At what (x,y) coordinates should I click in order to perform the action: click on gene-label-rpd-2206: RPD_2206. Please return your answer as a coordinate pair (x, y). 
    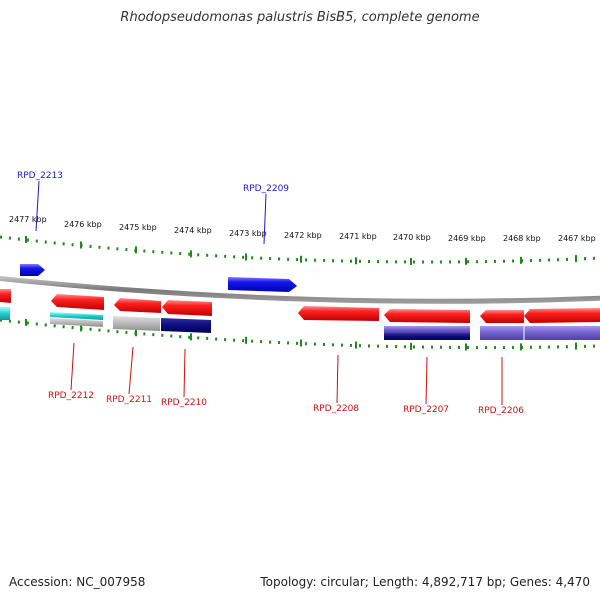
    Looking at the image, I should click on (501, 411).